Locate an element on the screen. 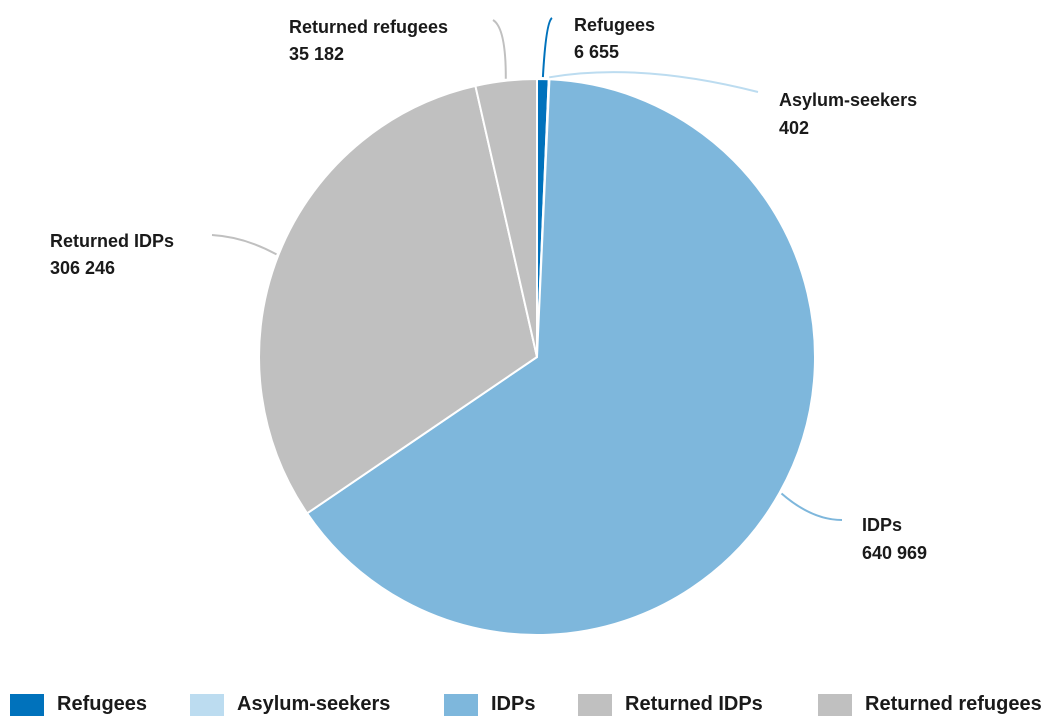  slice-label-returned-refugees-value: 35 182 is located at coordinates (316, 54).